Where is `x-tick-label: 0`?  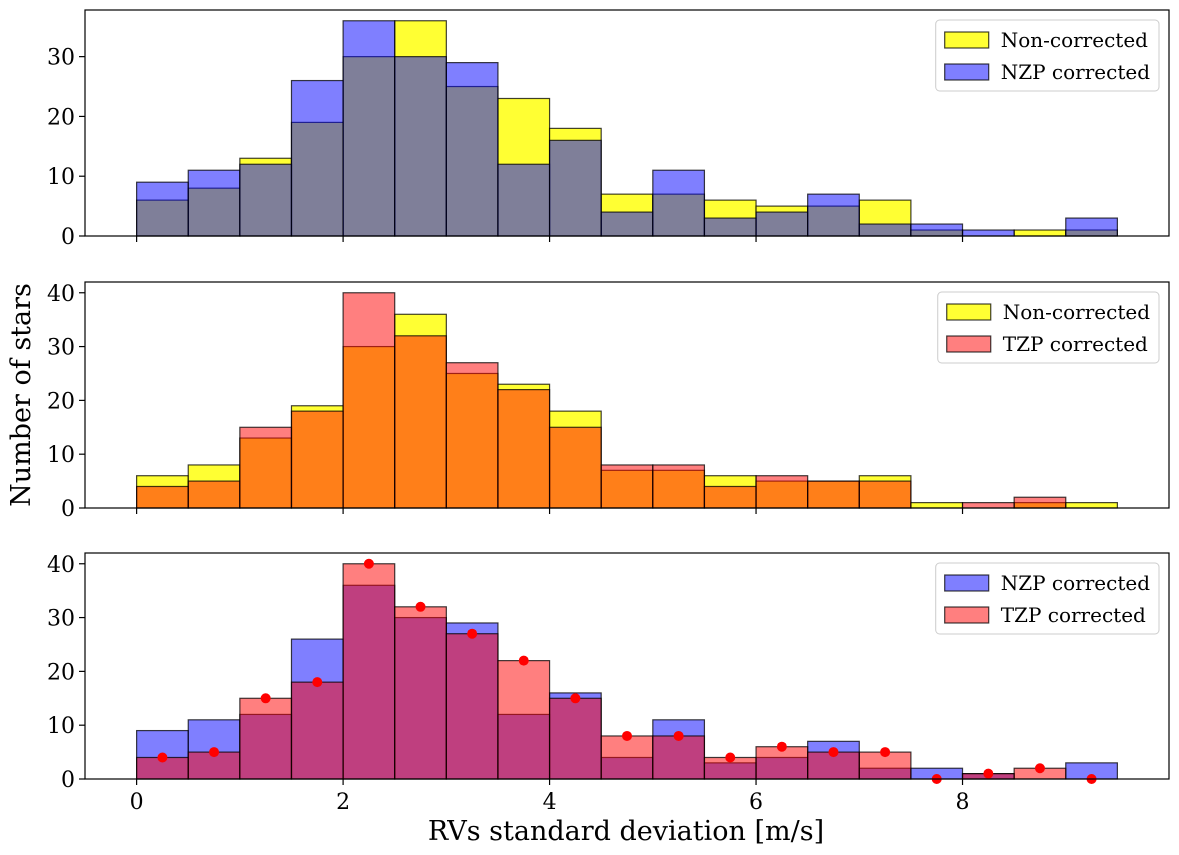
x-tick-label: 0 is located at coordinates (137, 802).